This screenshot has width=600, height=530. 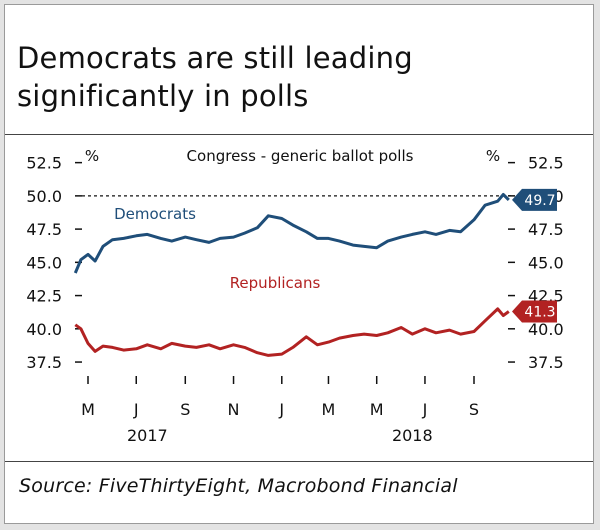 What do you see at coordinates (299, 134) in the screenshot?
I see `top-divider` at bounding box center [299, 134].